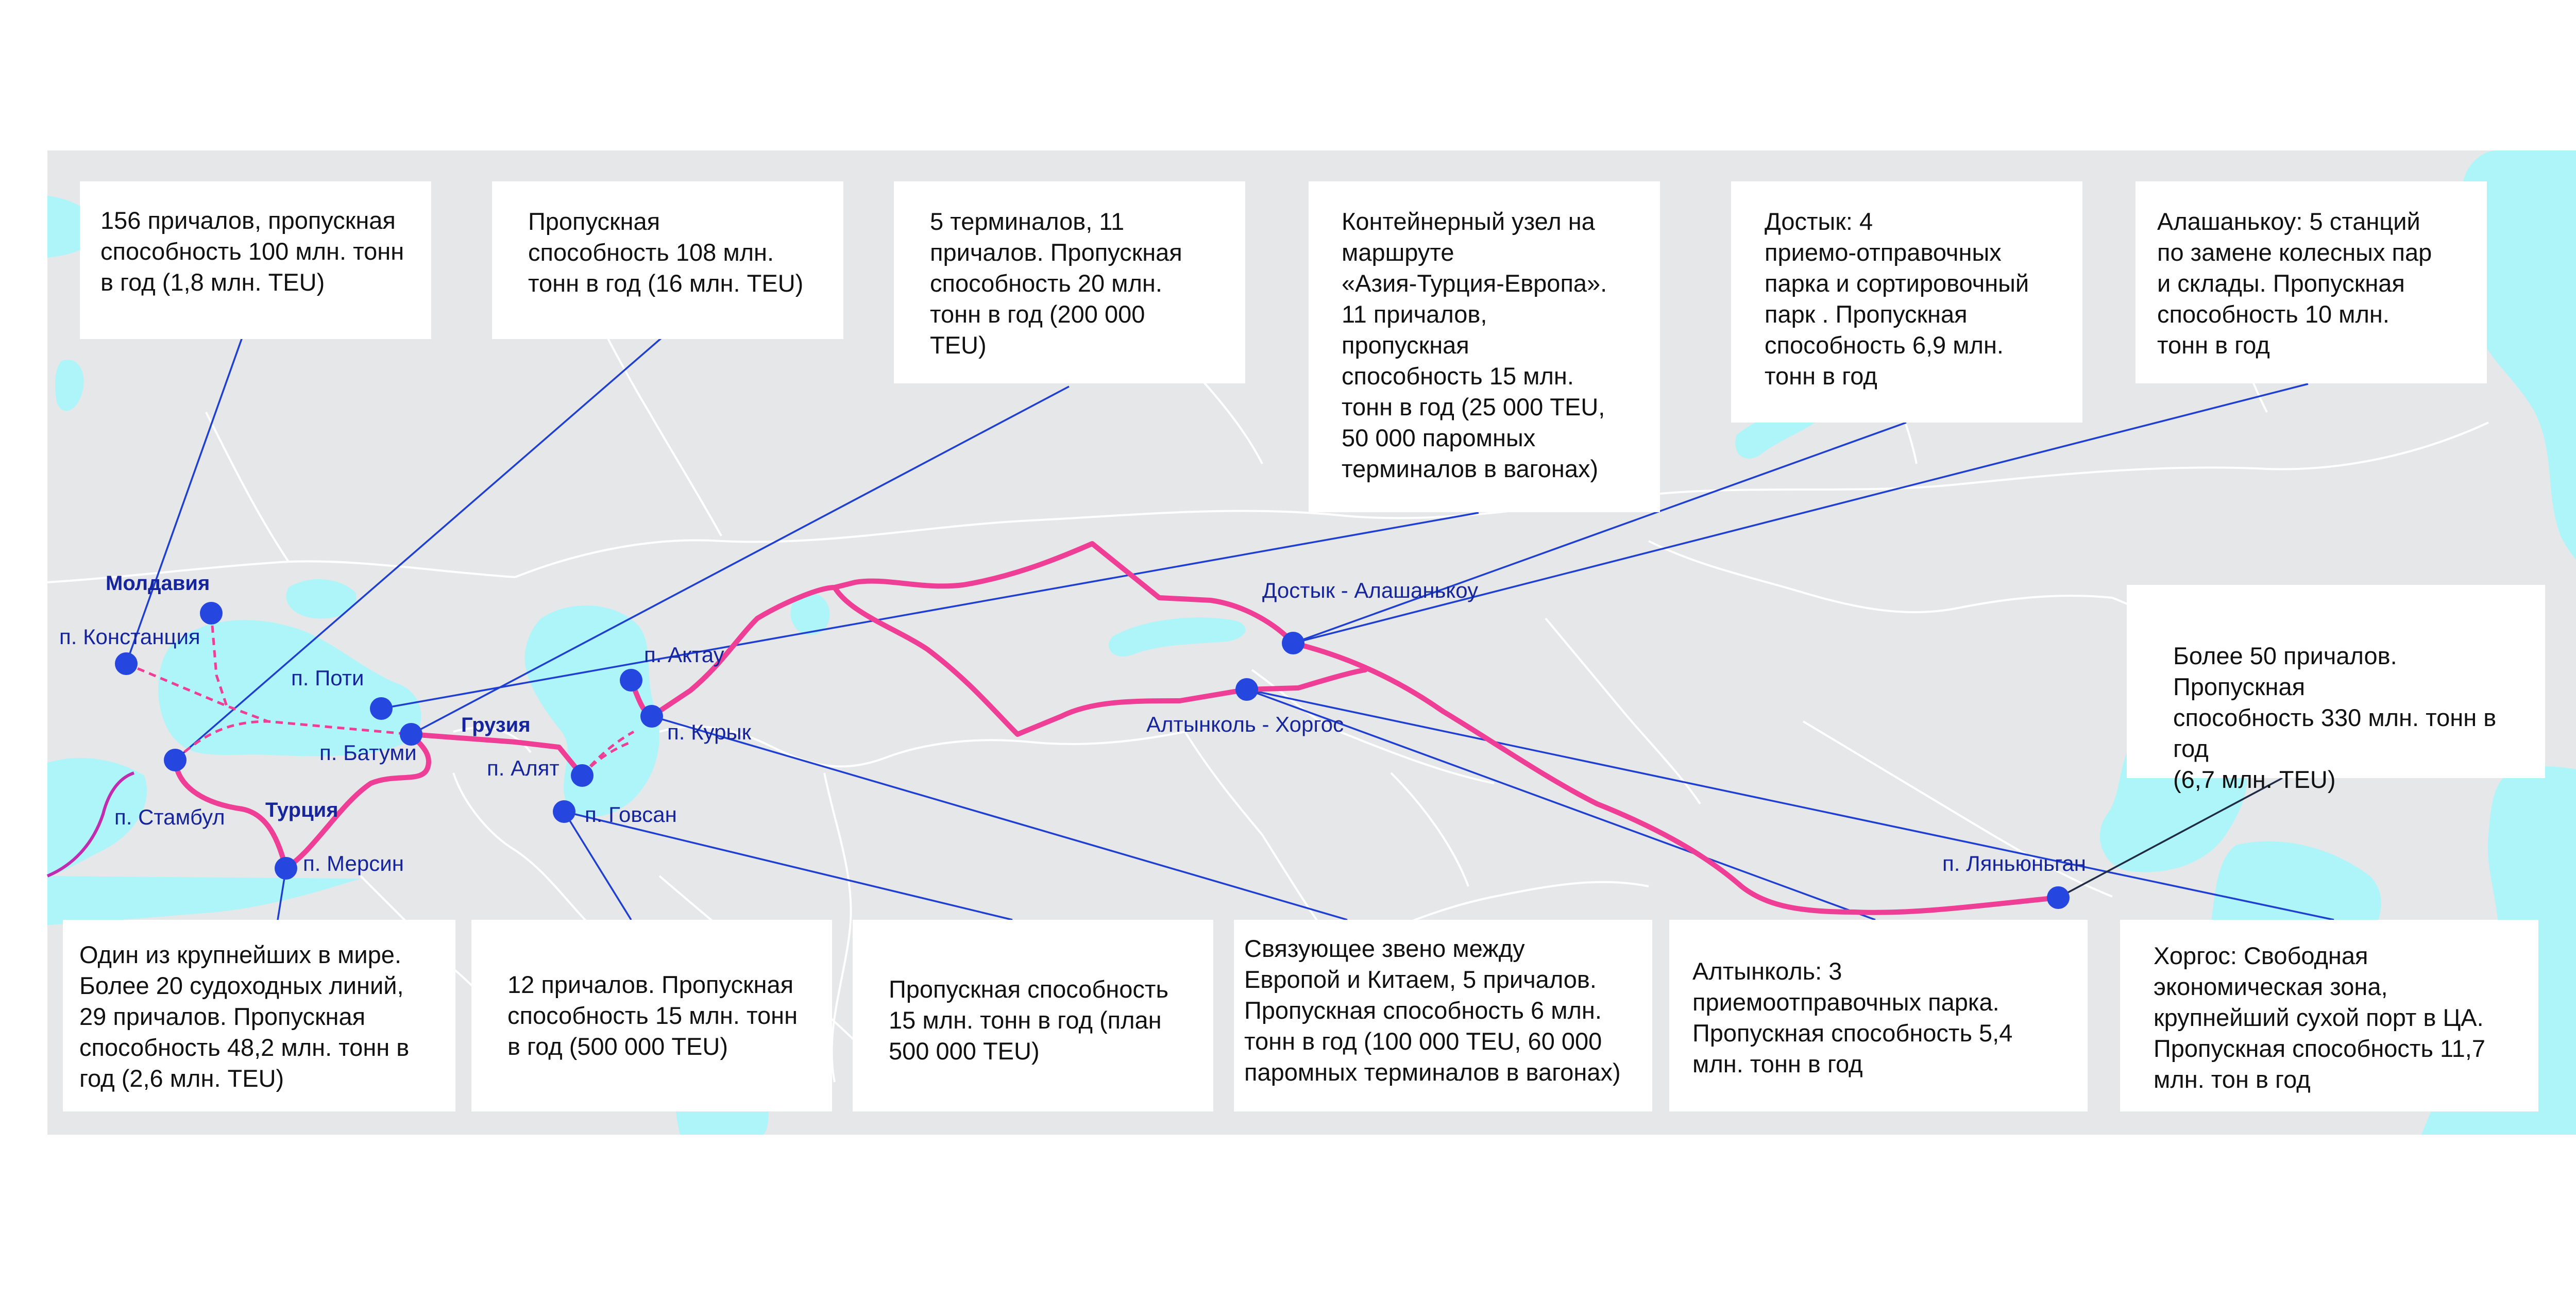 The height and width of the screenshot is (1314, 2576). I want to click on node-label-istanbul: п. Стамбул, so click(169, 817).